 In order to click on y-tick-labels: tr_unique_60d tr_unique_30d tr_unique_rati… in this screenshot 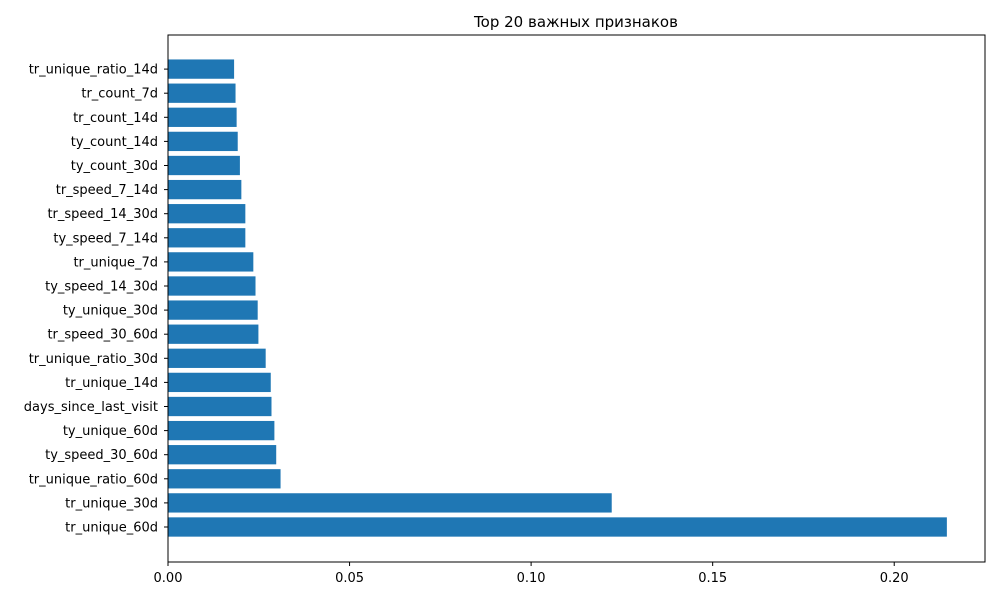, I will do `click(96, 299)`.